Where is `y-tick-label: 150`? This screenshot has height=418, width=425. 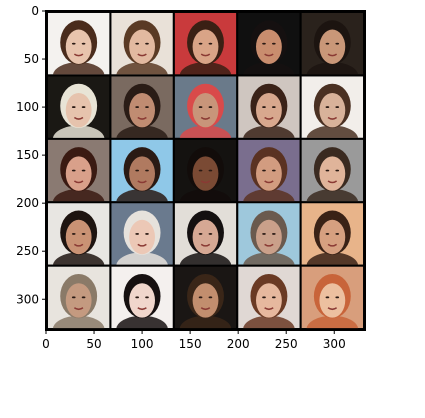
y-tick-label: 150 is located at coordinates (27, 155).